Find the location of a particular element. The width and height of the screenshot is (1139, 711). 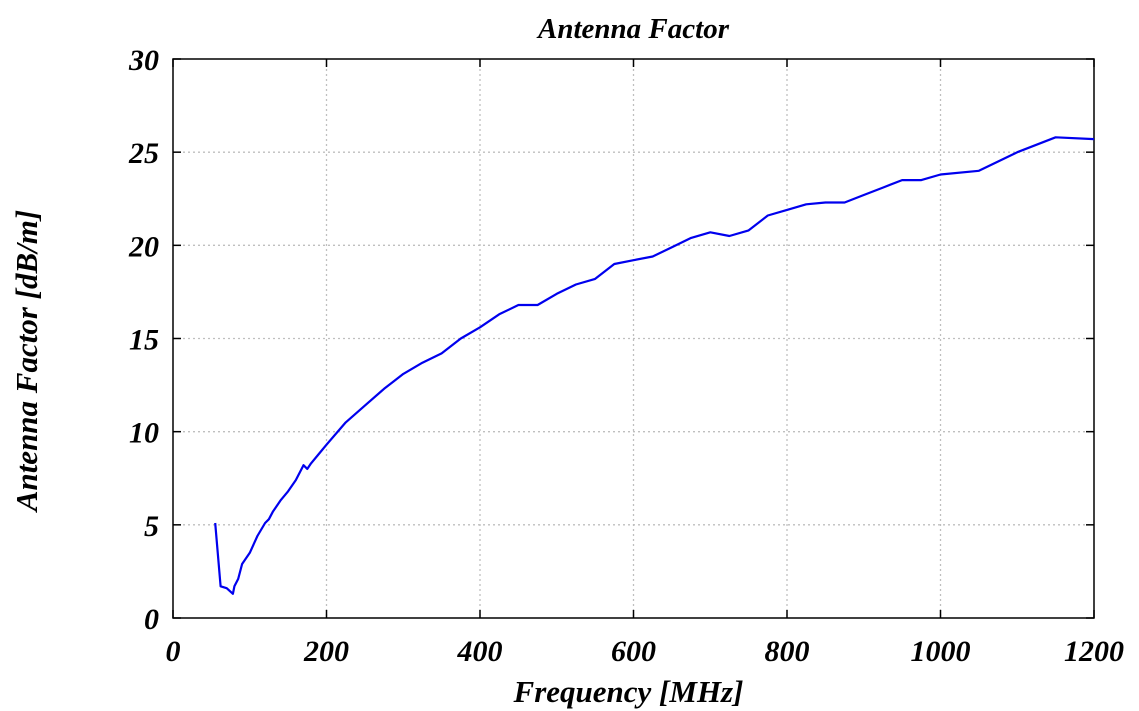

x-tick-labels: 0 200 400 600 800 1000 1200 is located at coordinates (645, 651).